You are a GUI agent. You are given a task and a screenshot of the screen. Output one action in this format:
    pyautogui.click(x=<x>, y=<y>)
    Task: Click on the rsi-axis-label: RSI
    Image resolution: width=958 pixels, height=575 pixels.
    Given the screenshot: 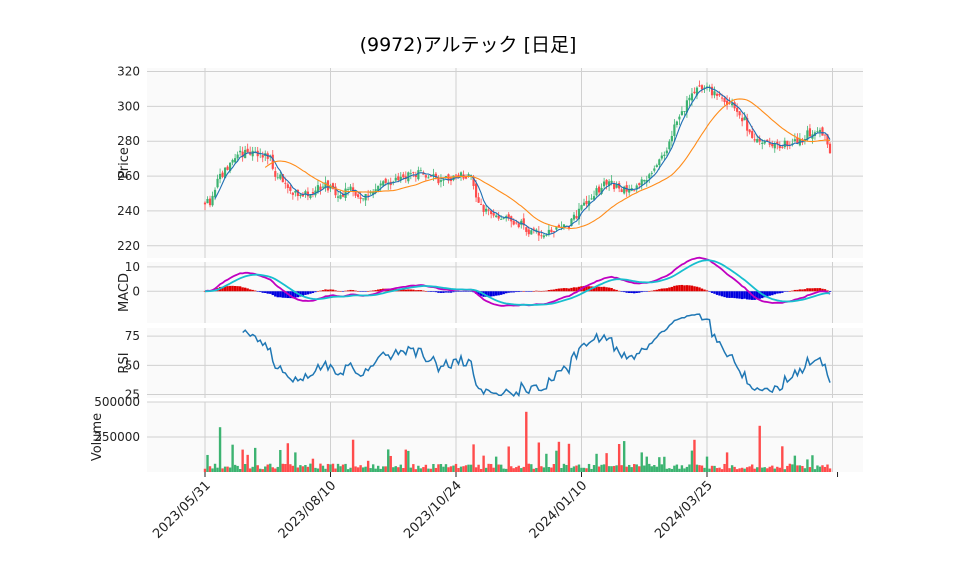 What is the action you would take?
    pyautogui.click(x=124, y=362)
    